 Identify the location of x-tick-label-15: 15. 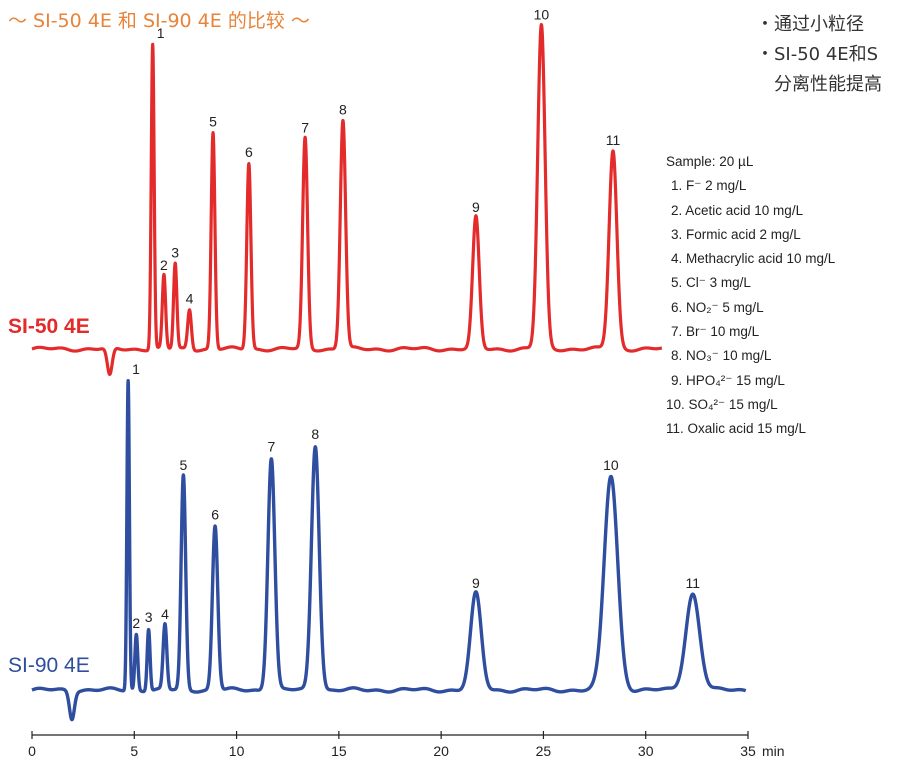
(339, 751).